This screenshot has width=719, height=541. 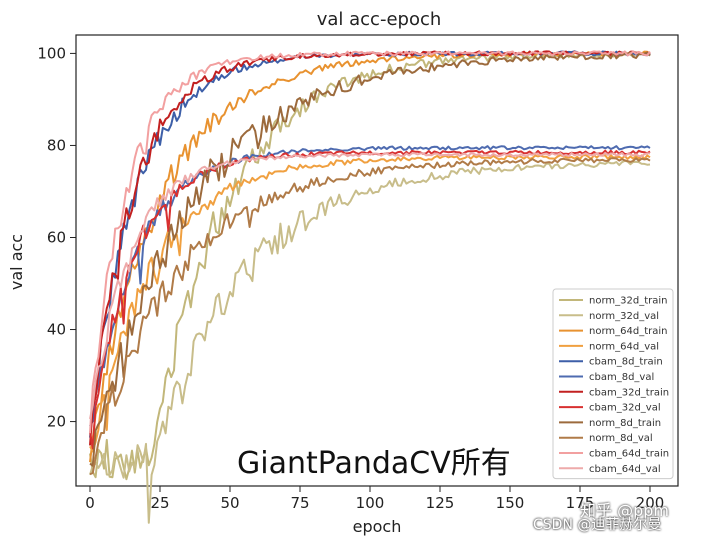 I want to click on legend-entry: norm_32d_val, so click(x=624, y=316).